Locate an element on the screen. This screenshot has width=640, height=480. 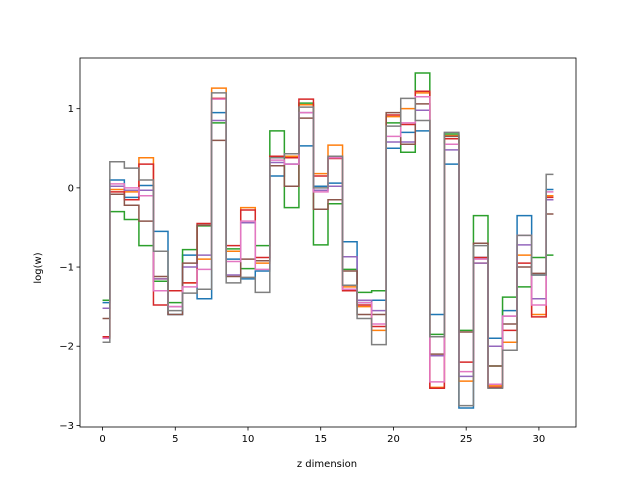
x-tick-label: 0 is located at coordinates (102, 439).